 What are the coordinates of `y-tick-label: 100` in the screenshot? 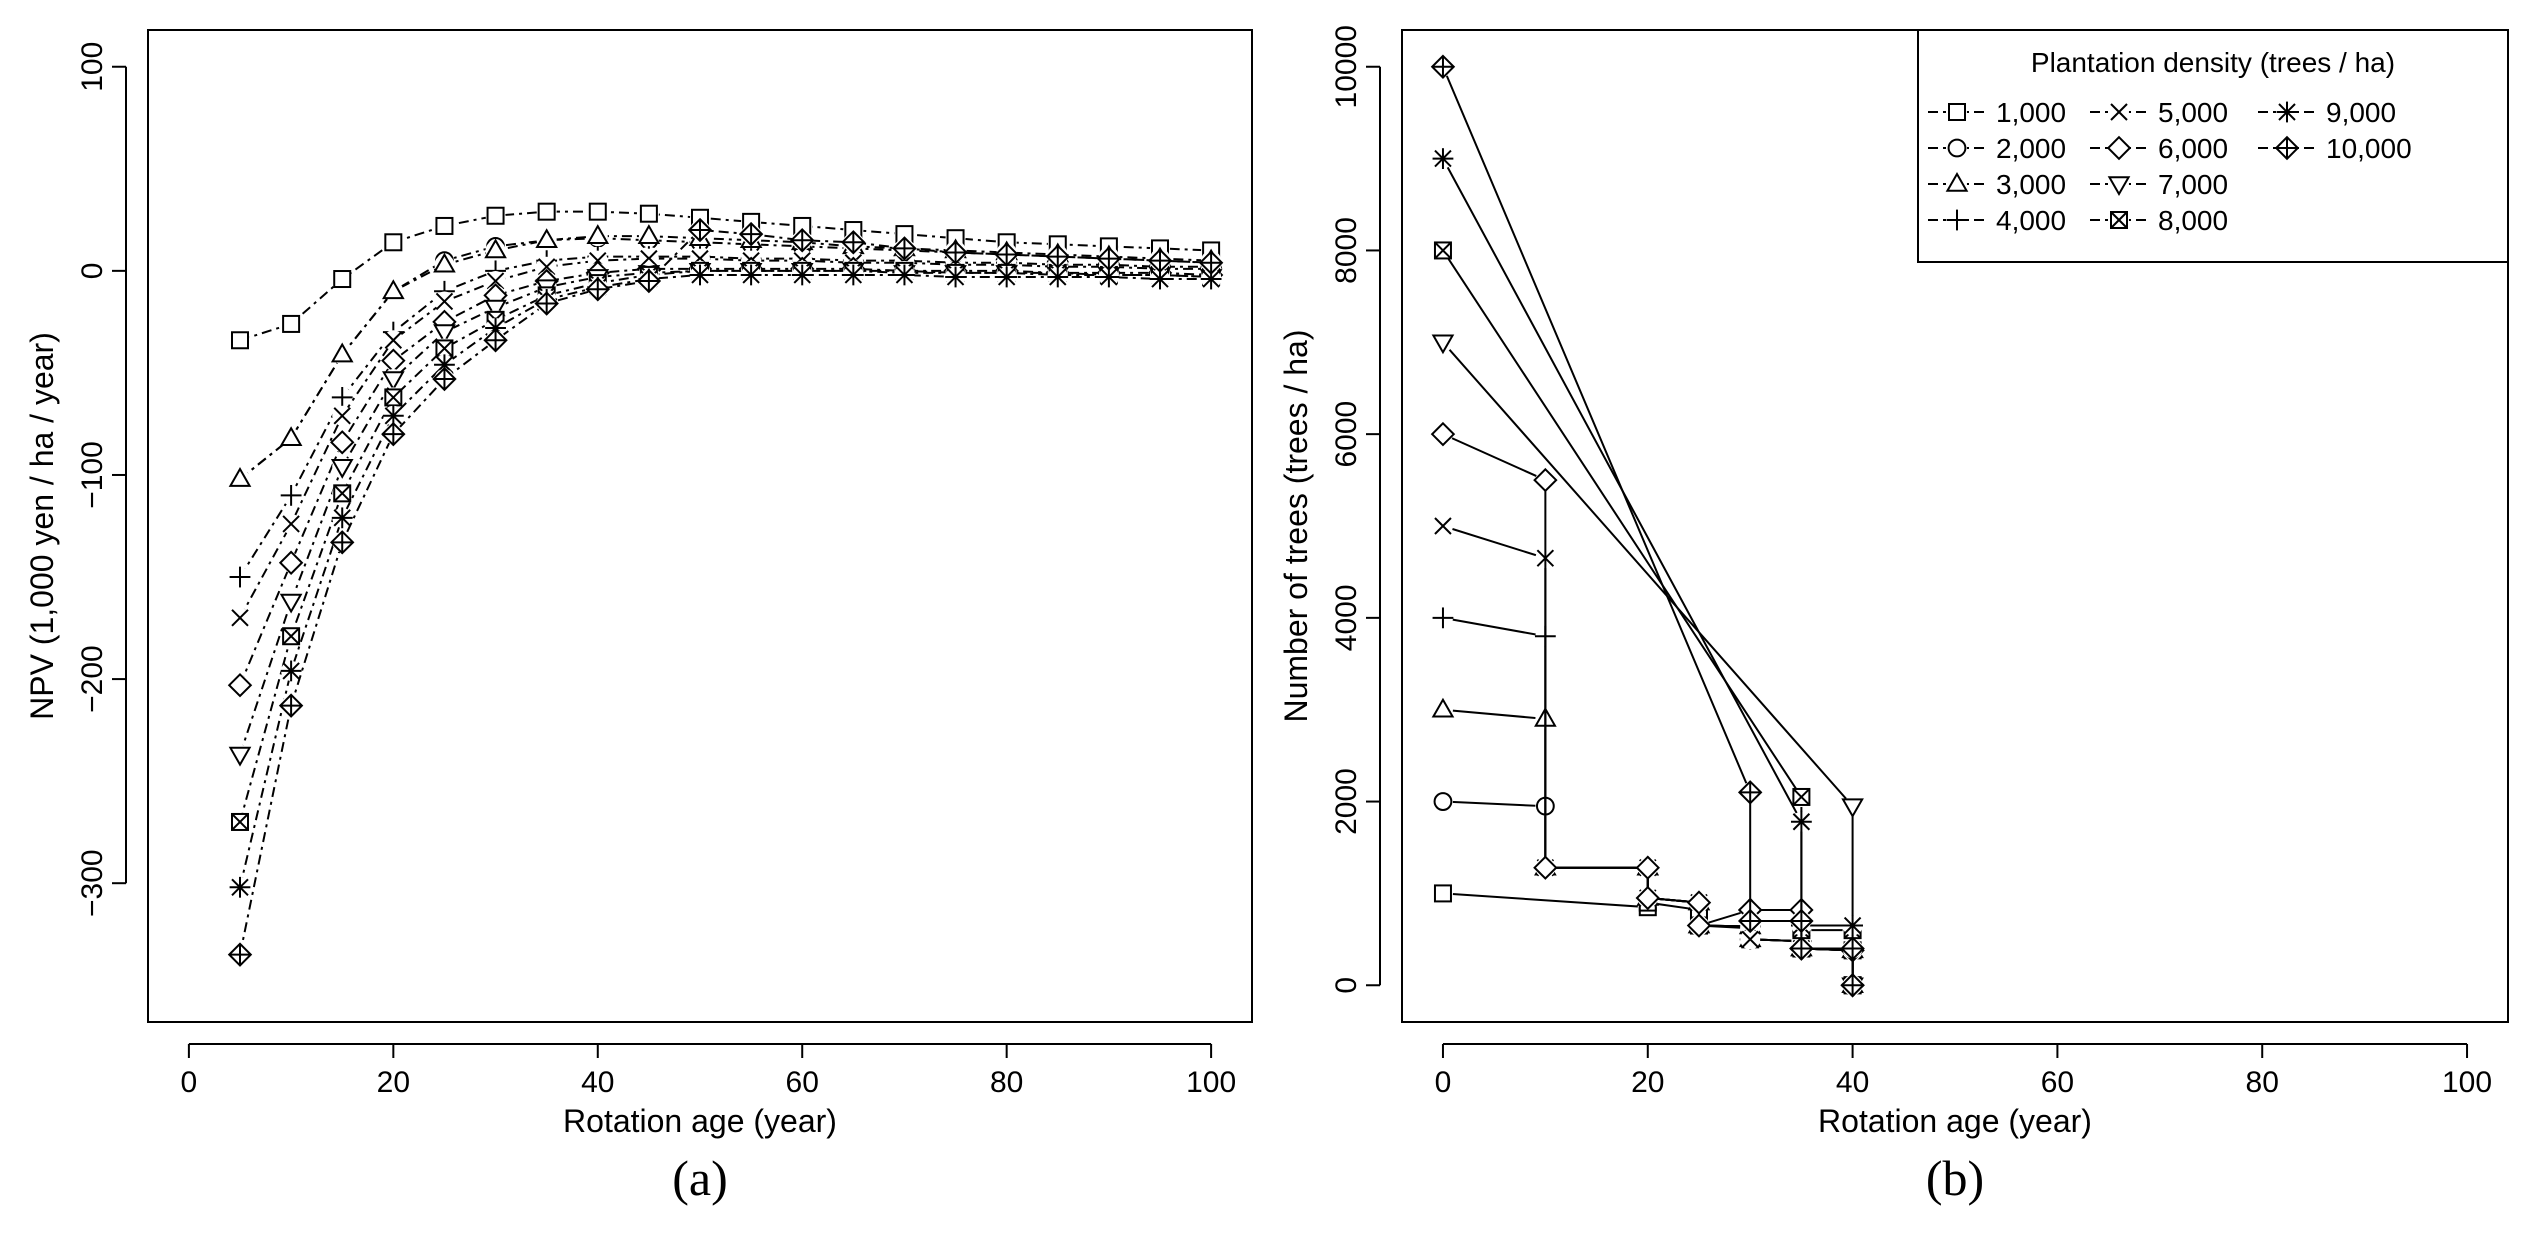 It's located at (92, 67).